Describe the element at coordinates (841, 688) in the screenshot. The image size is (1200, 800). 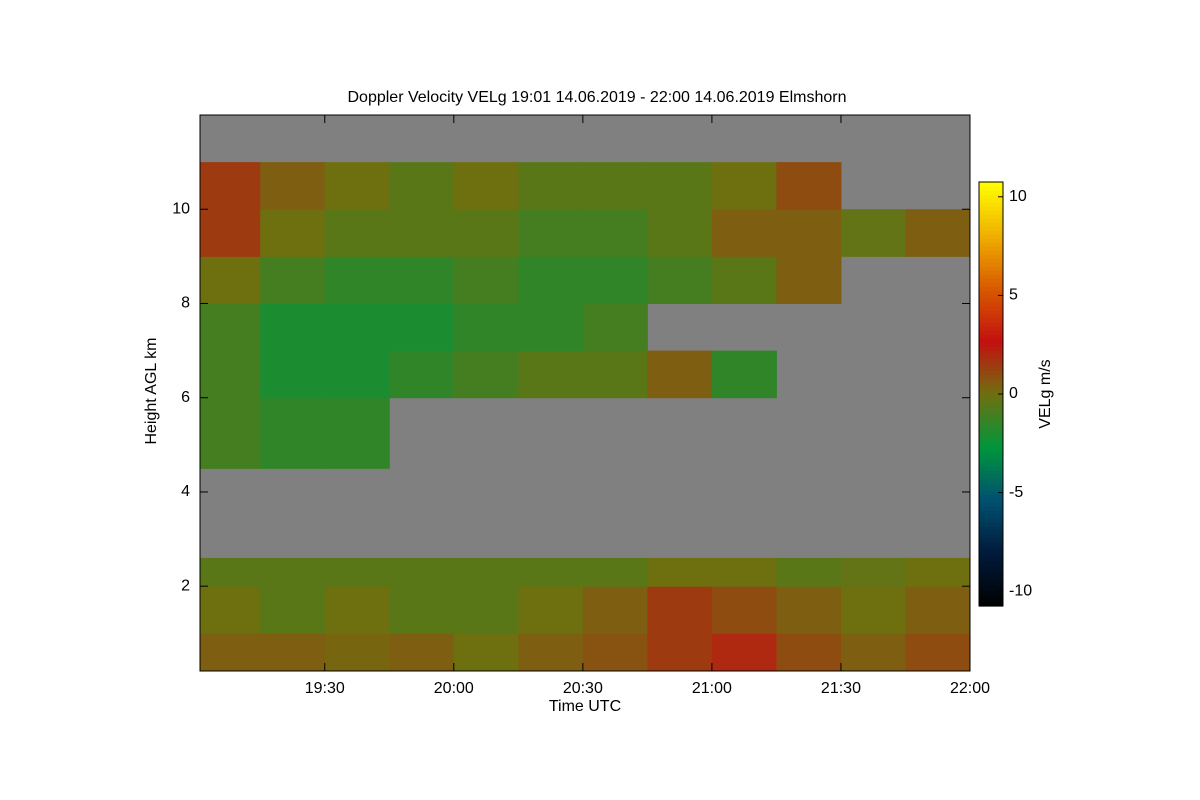
I see `x-tick-label: 21:30` at that location.